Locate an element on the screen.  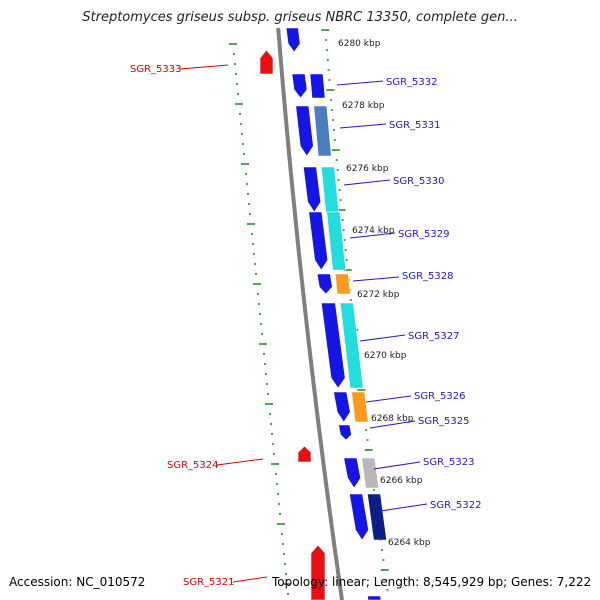
gene-label: SGR_5324 is located at coordinates (193, 465).